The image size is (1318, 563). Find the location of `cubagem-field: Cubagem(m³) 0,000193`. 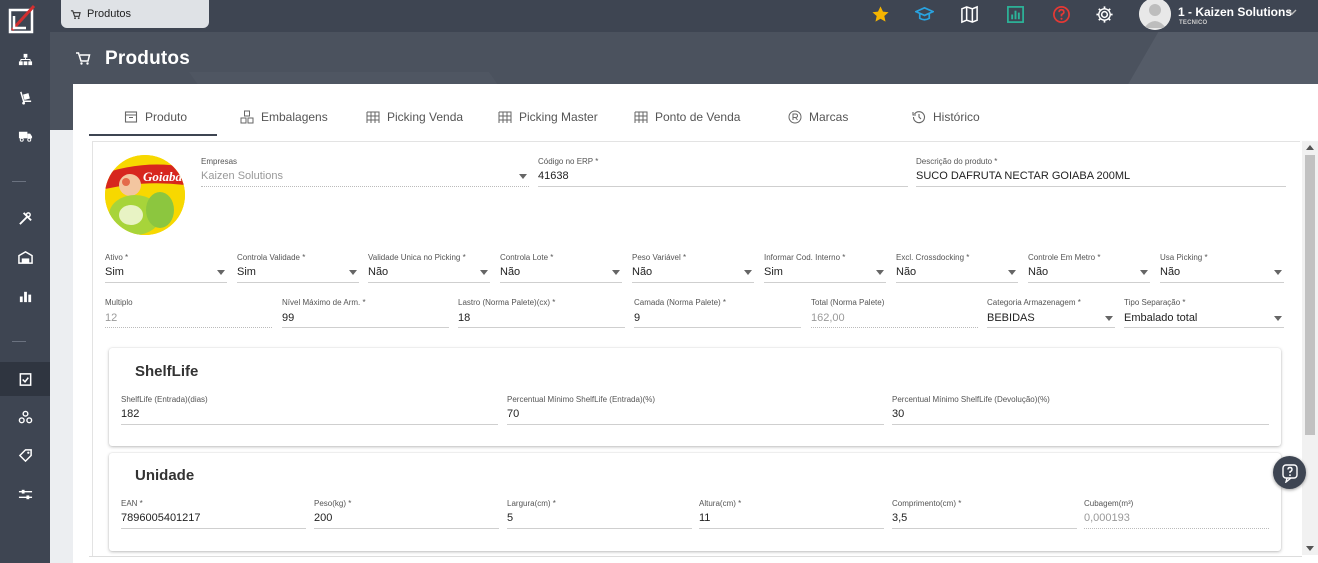

cubagem-field: Cubagem(m³) 0,000193 is located at coordinates (1176, 514).